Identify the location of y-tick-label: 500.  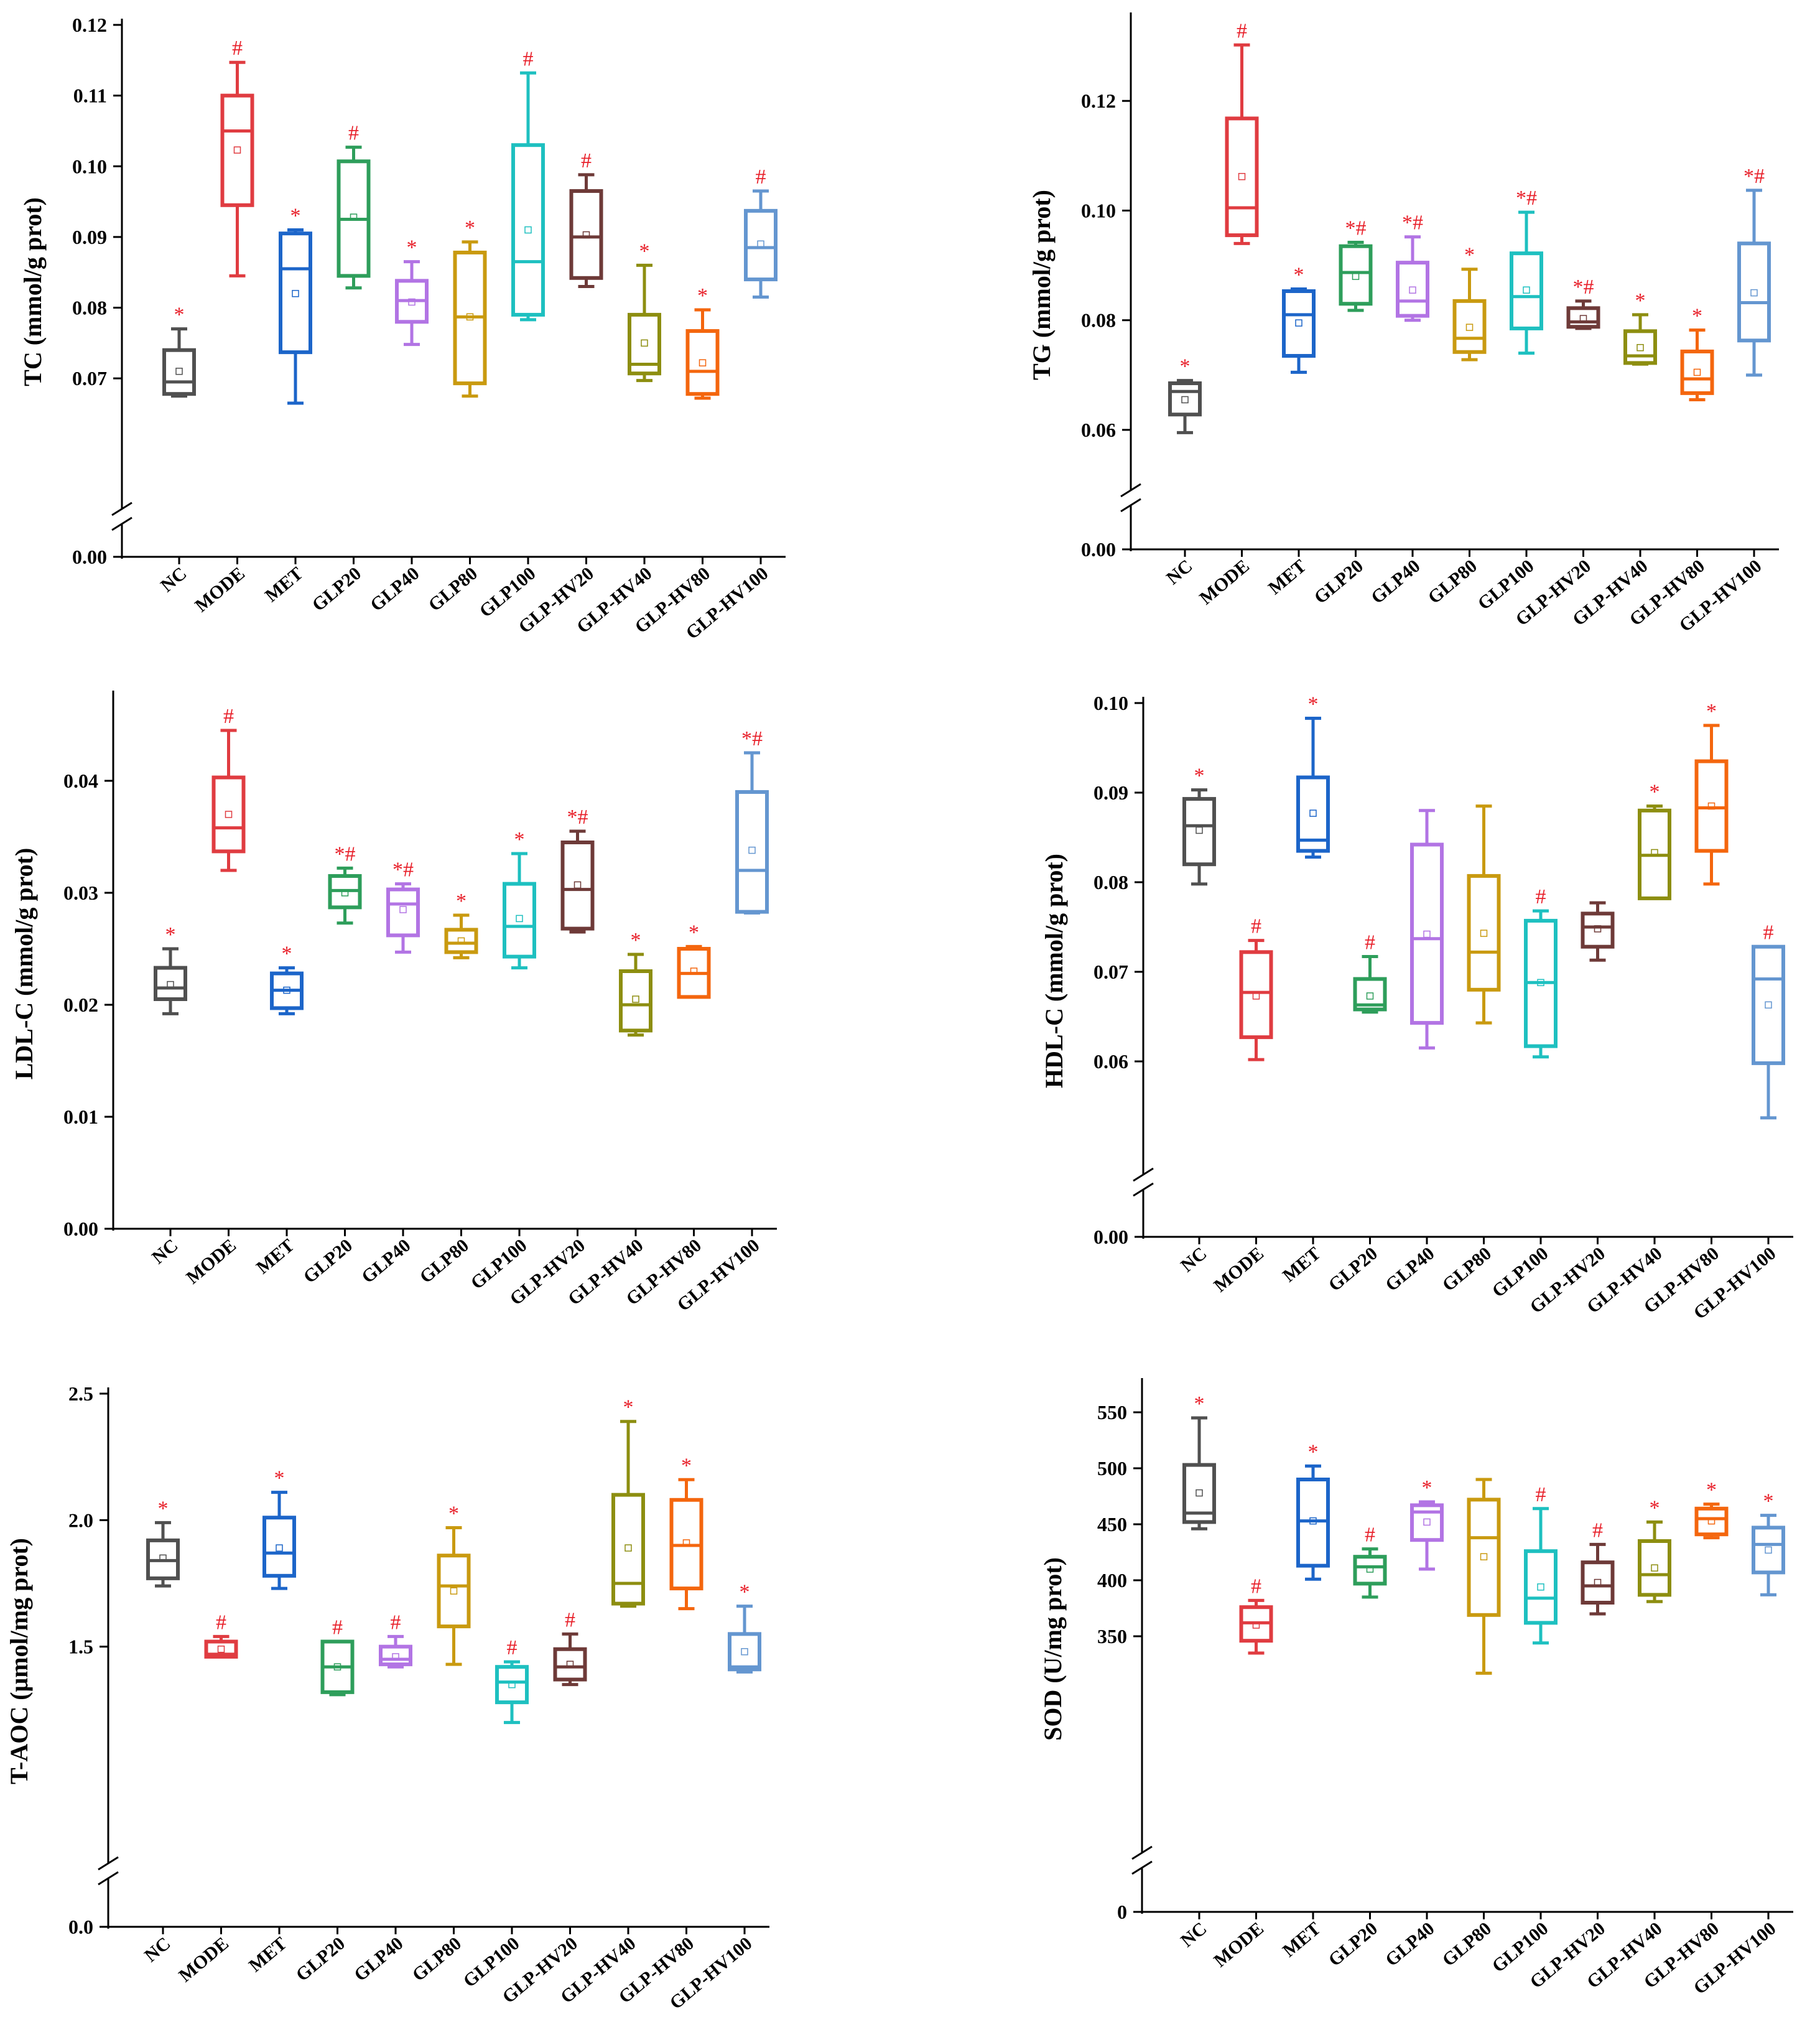
(1112, 1468).